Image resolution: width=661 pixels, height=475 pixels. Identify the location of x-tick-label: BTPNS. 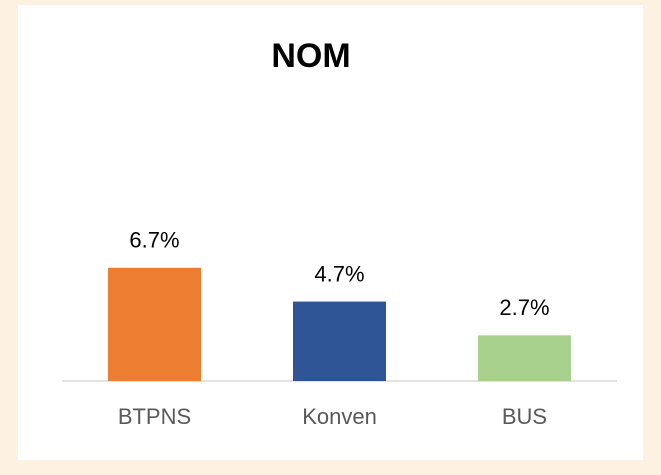
(154, 416).